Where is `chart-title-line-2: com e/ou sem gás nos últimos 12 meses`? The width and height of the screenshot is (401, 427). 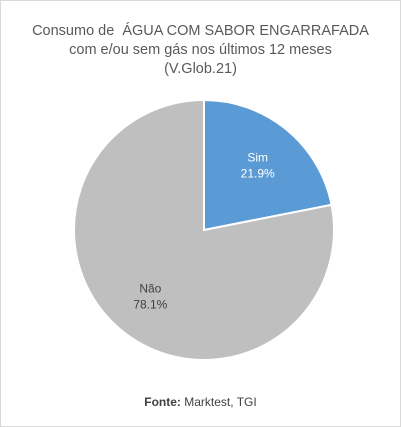 chart-title-line-2: com e/ou sem gás nos últimos 12 meses is located at coordinates (200, 50).